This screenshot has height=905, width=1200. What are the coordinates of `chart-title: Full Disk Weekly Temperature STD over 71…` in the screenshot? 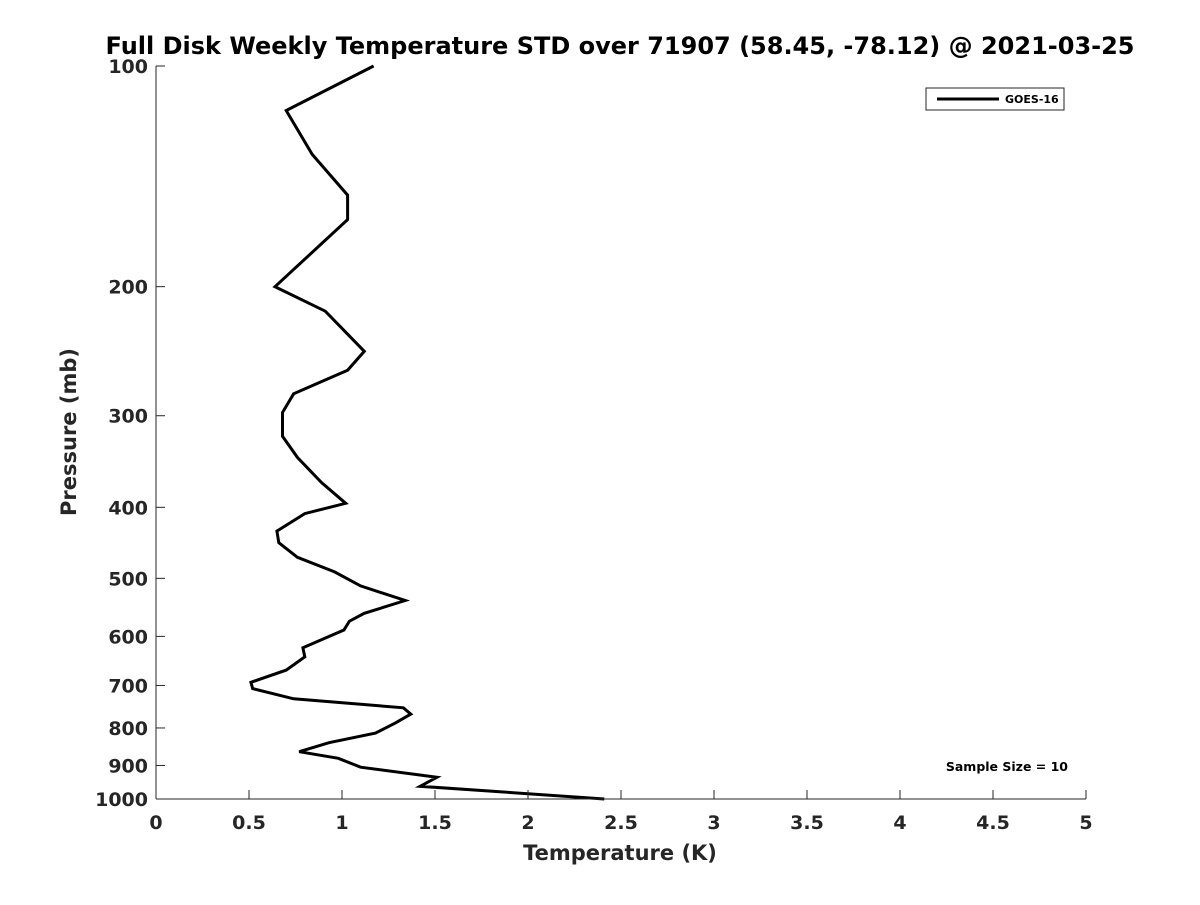 It's located at (620, 46).